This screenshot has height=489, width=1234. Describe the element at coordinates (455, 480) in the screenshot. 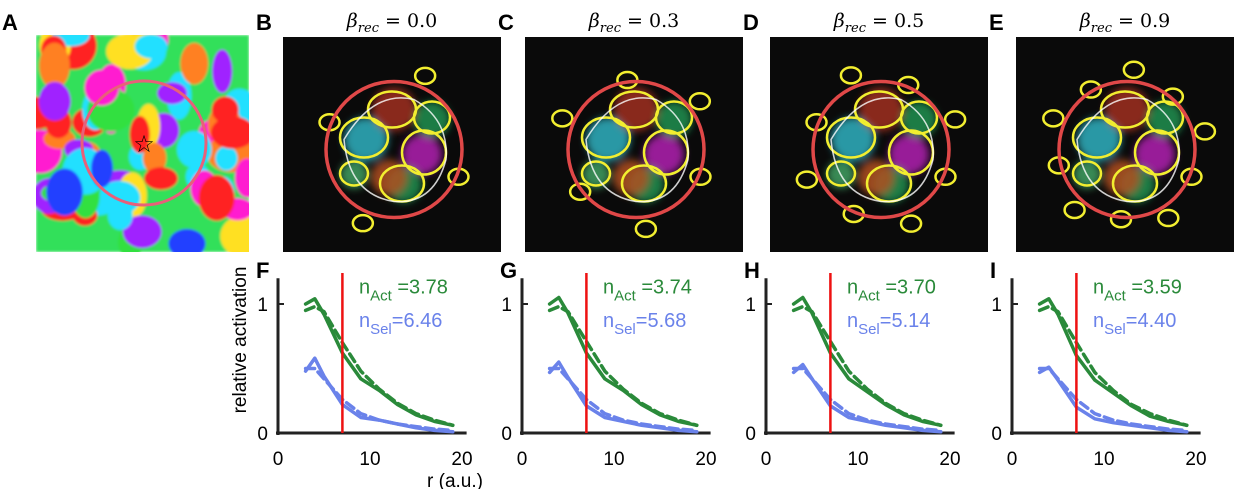

I see `x-axis-label: r (a.u.)` at that location.